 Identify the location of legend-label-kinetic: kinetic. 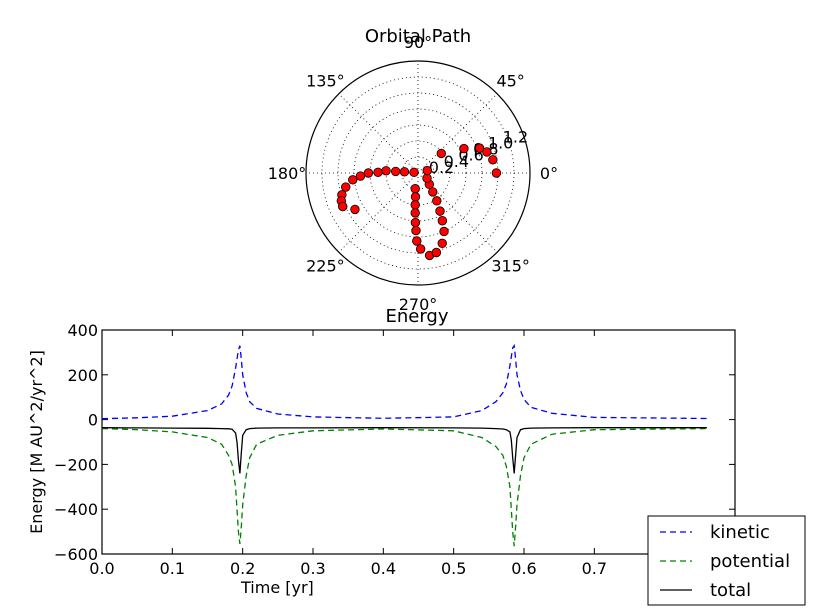
(740, 532).